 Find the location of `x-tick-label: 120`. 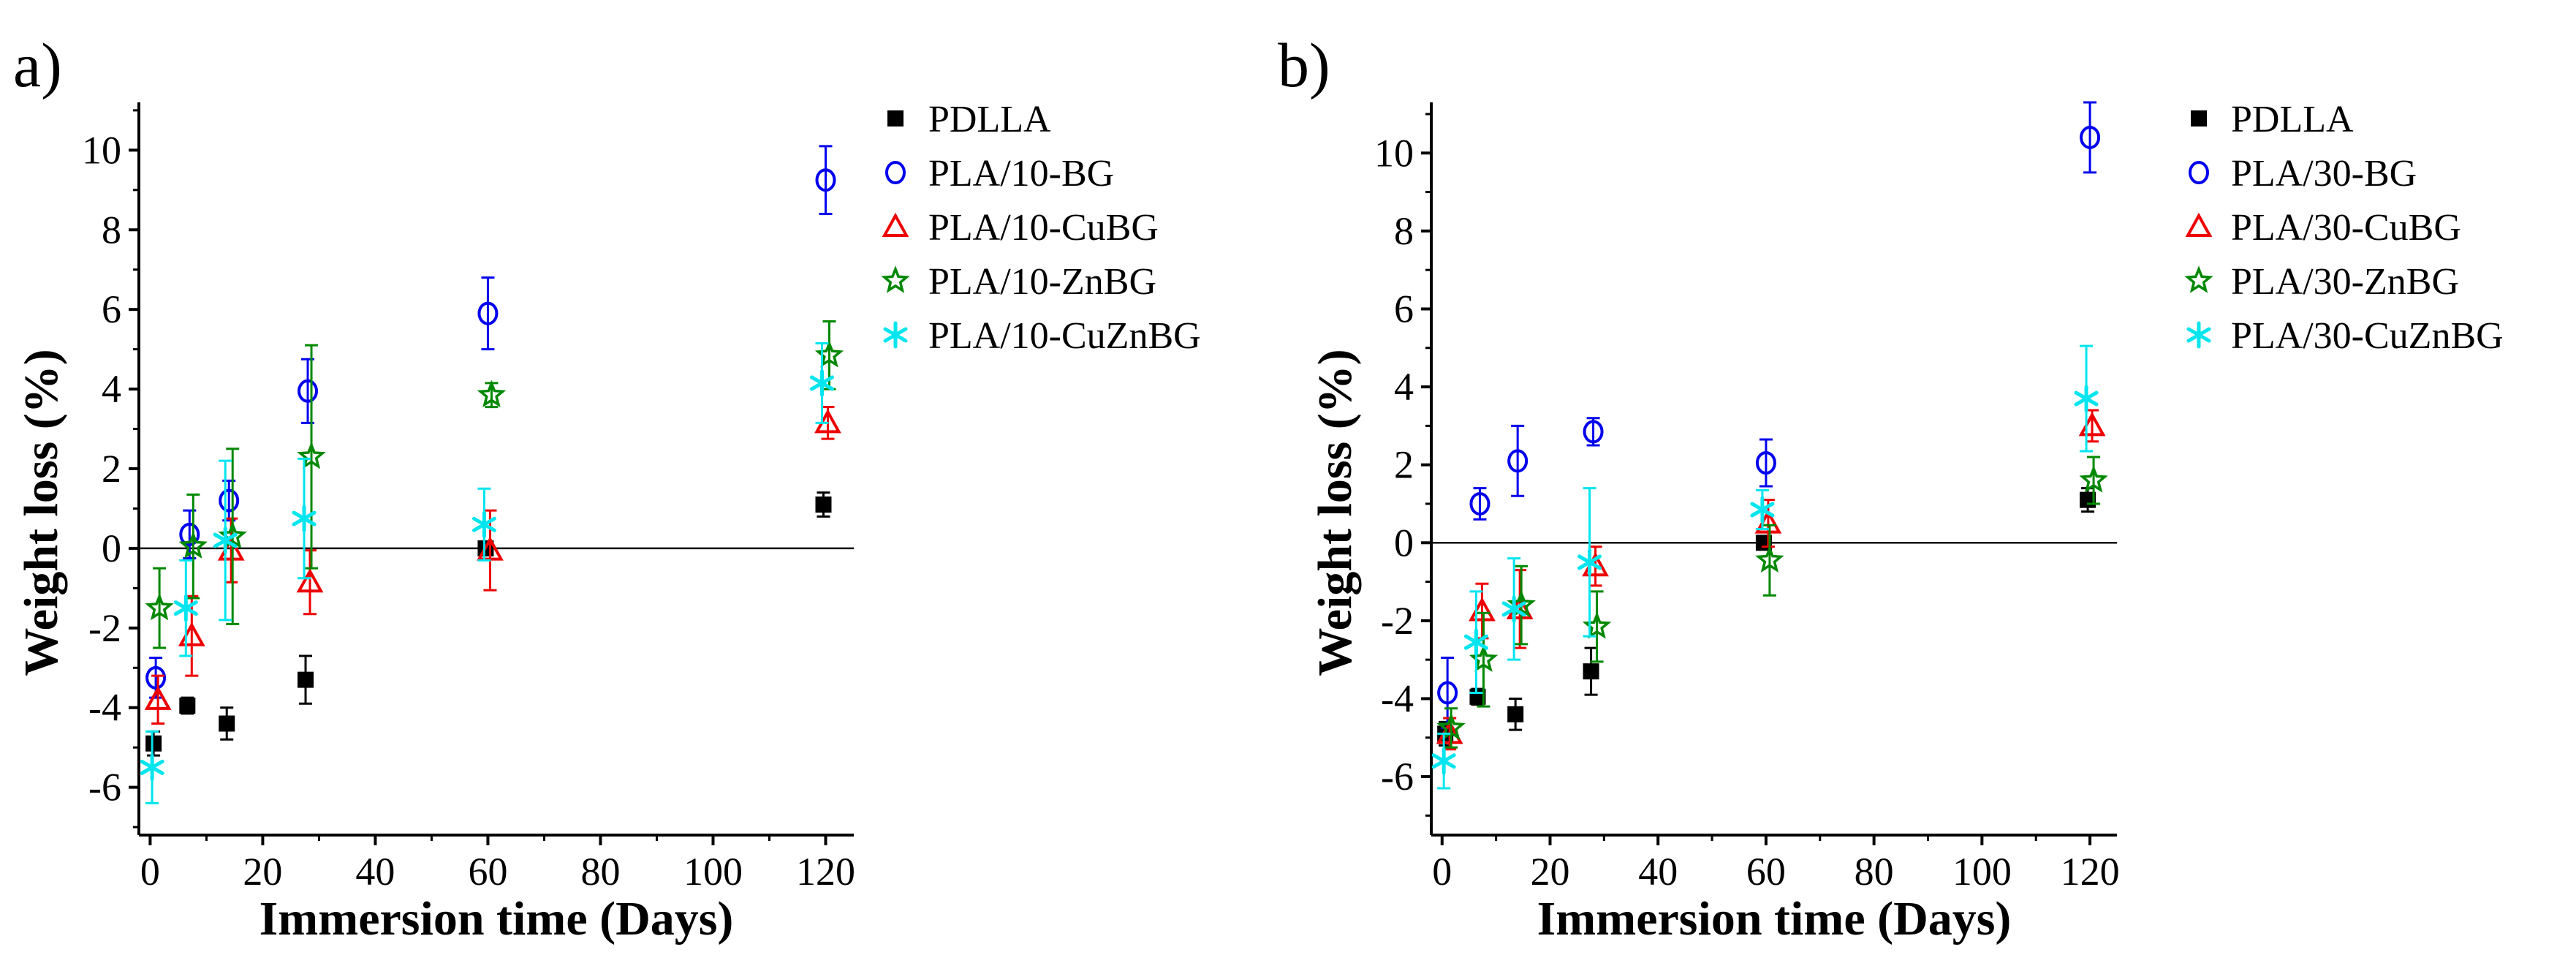

x-tick-label: 120 is located at coordinates (2090, 872).